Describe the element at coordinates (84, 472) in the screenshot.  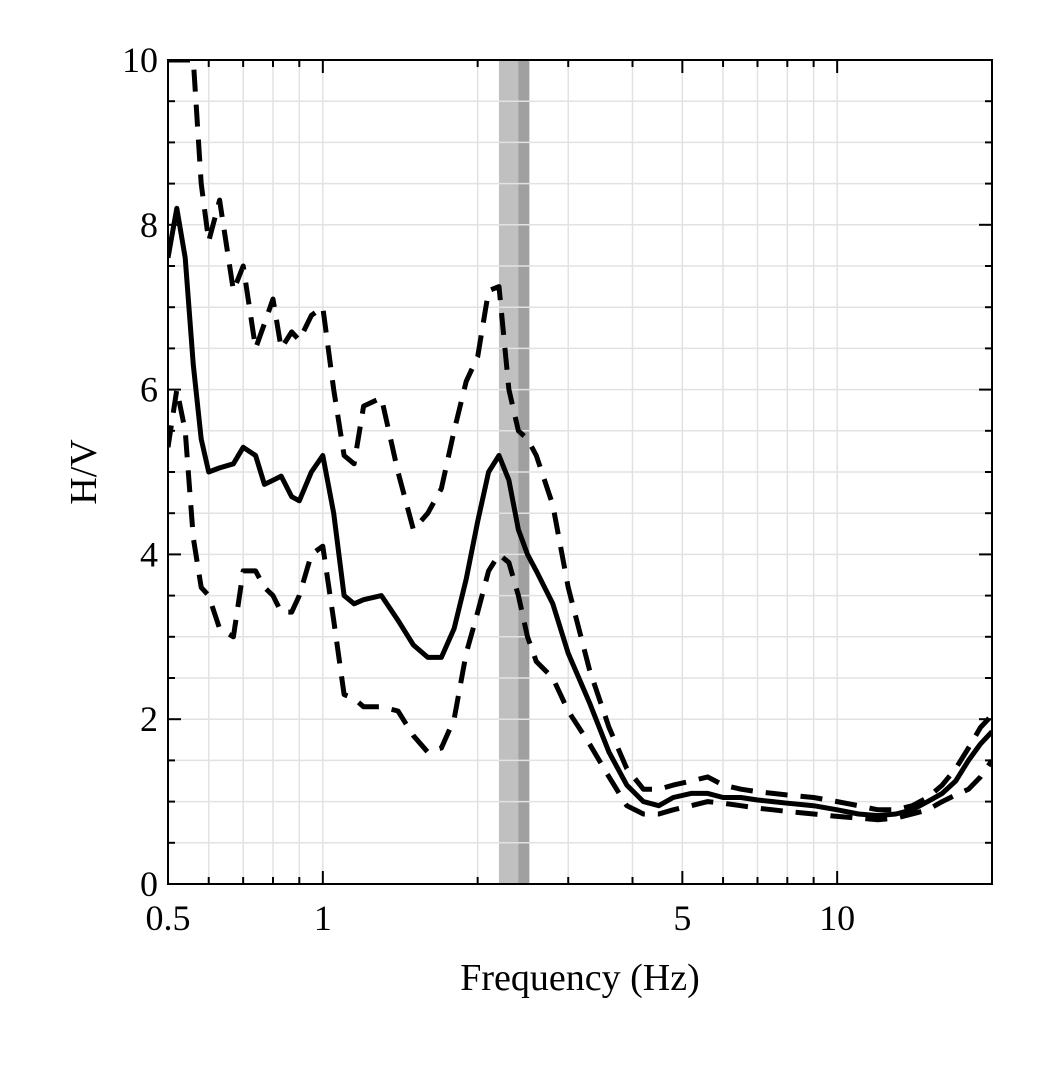
I see `y-axis-title: H/V` at that location.